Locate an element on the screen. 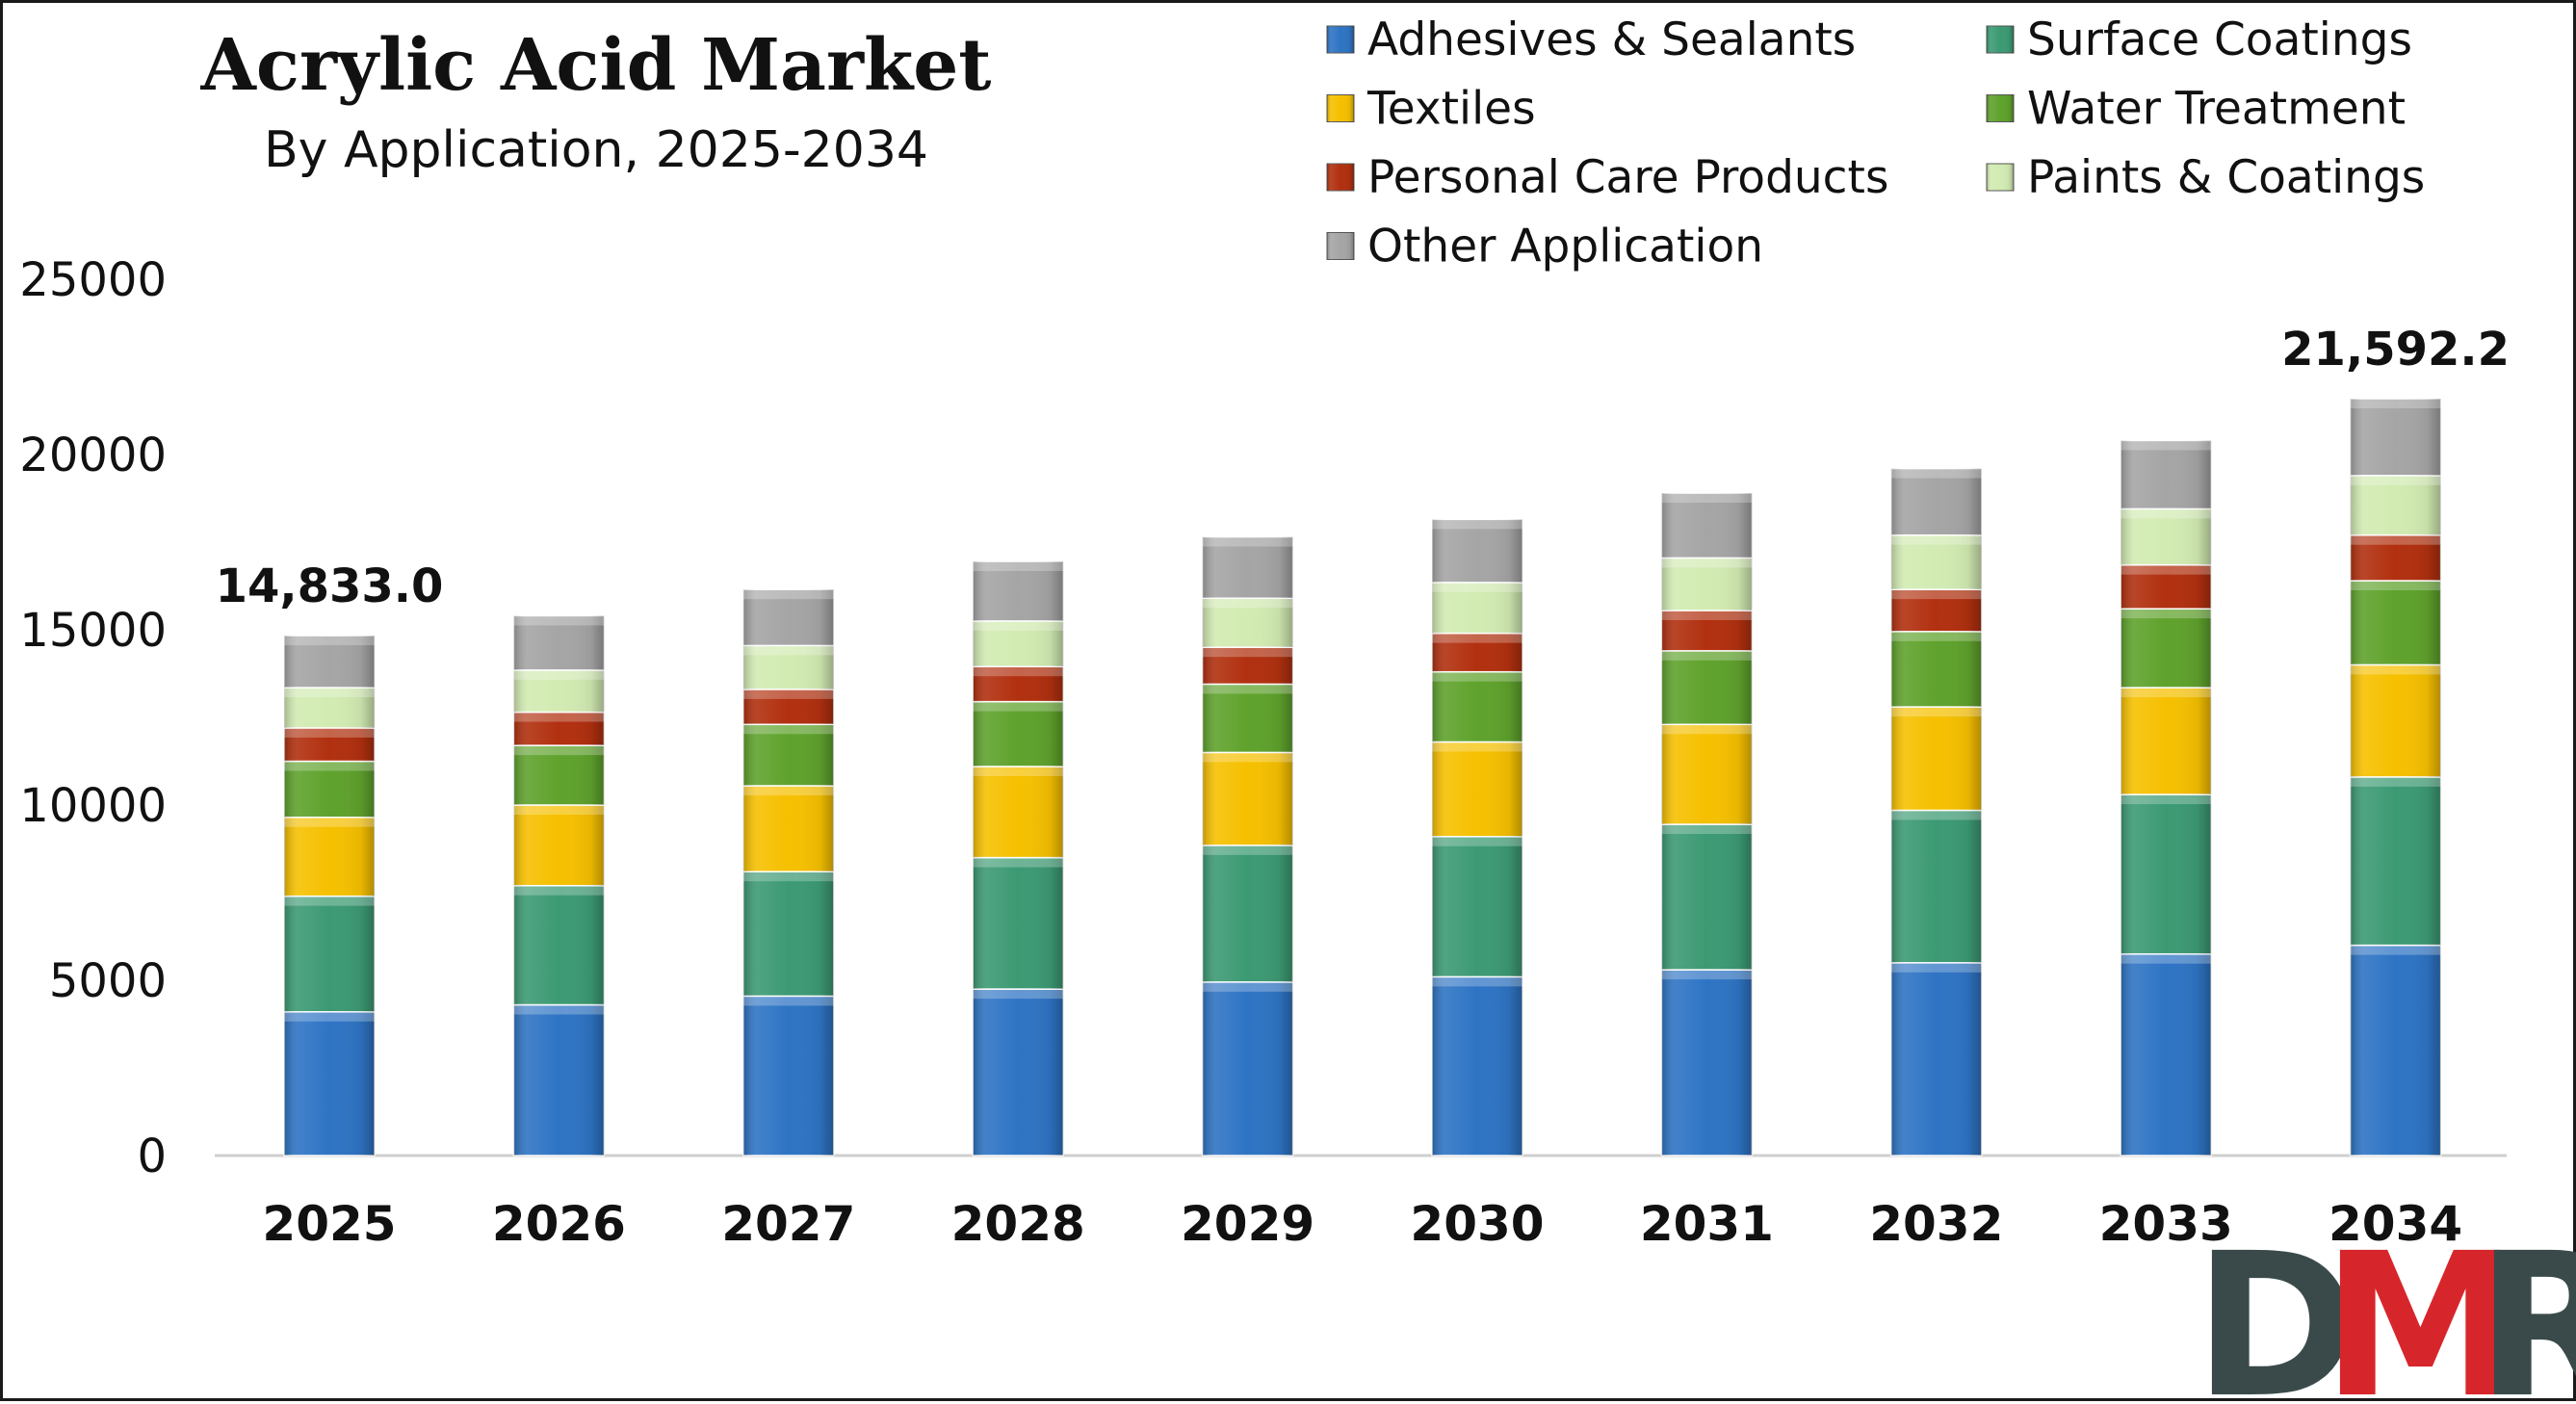  y-axis: 0 5000 10000 15000 20000 25000 is located at coordinates (93, 718).